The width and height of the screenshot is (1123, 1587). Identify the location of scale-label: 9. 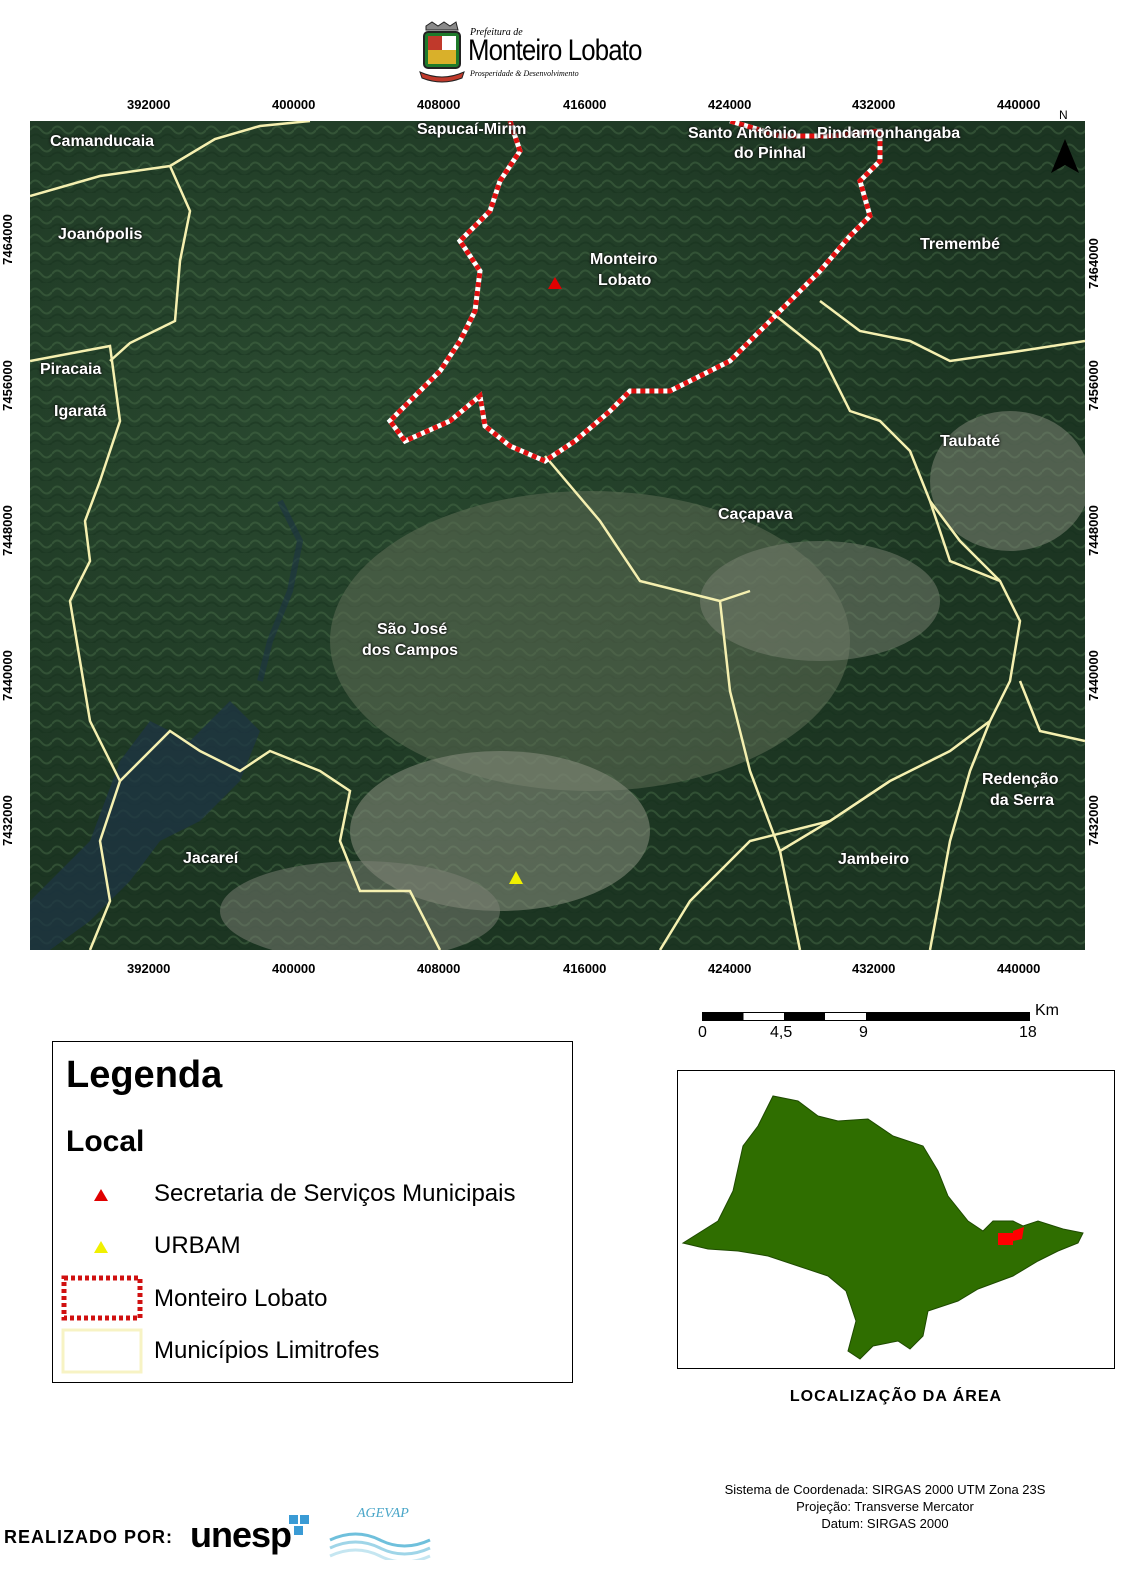
(863, 1032).